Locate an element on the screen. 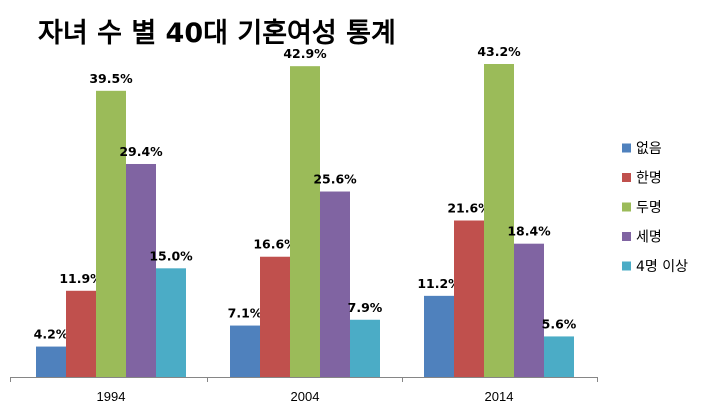 This screenshot has width=706, height=417. x-tick-label-2004: 2004 is located at coordinates (305, 396).